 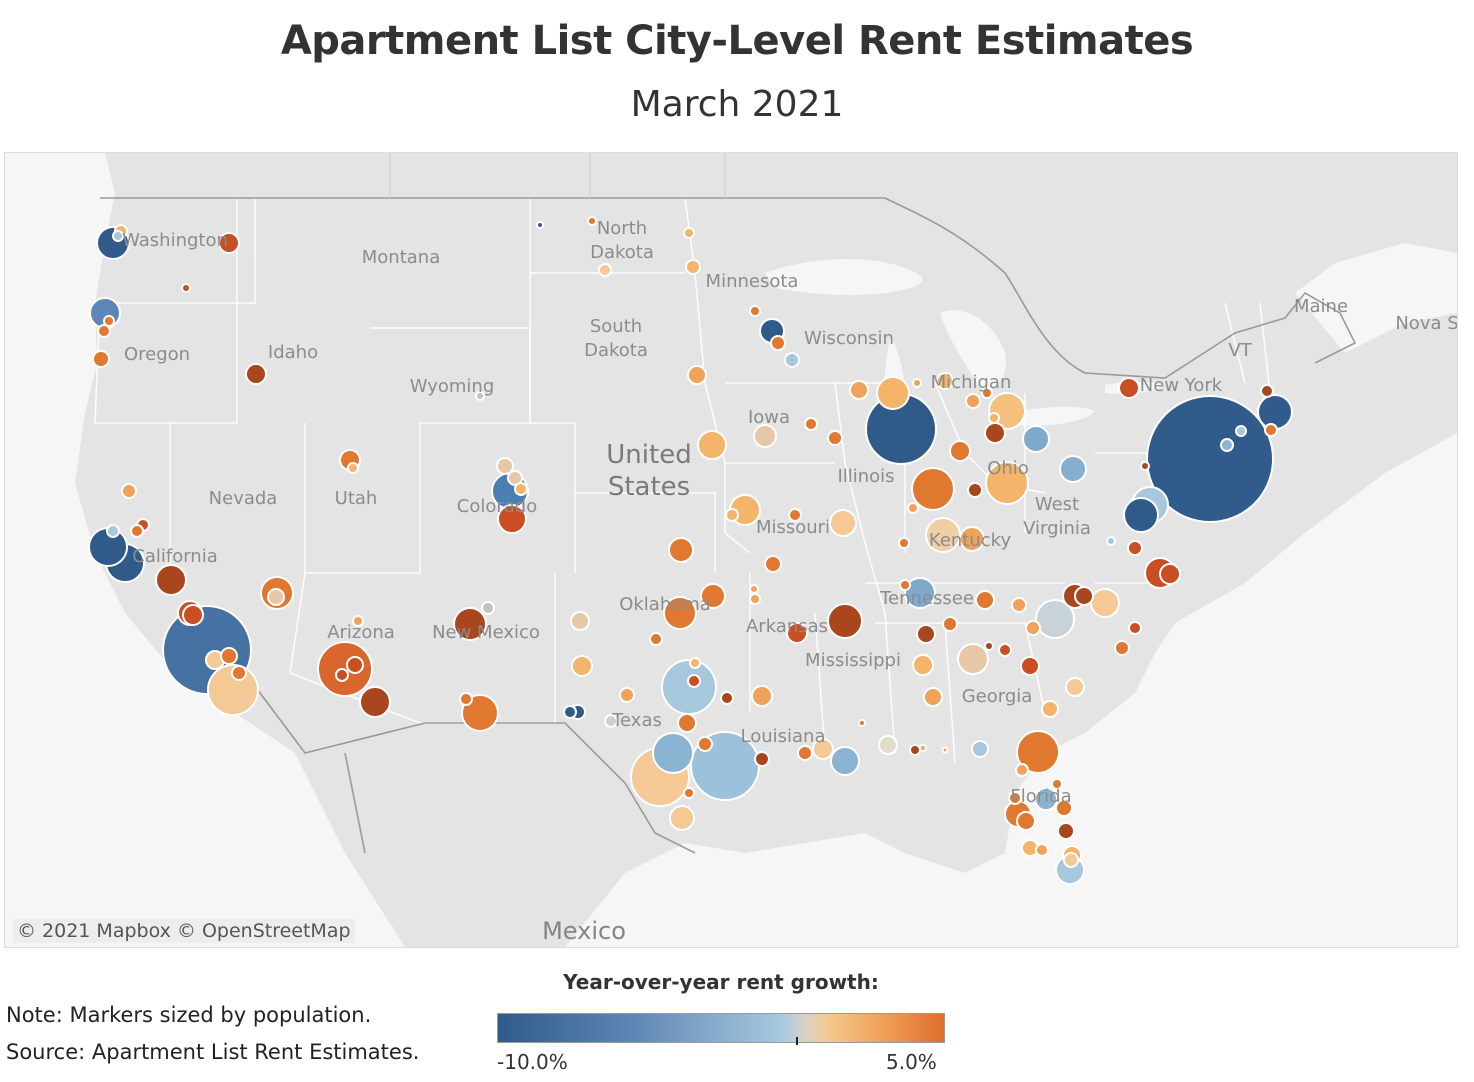 I want to click on marker-jackson, so click(x=923, y=748).